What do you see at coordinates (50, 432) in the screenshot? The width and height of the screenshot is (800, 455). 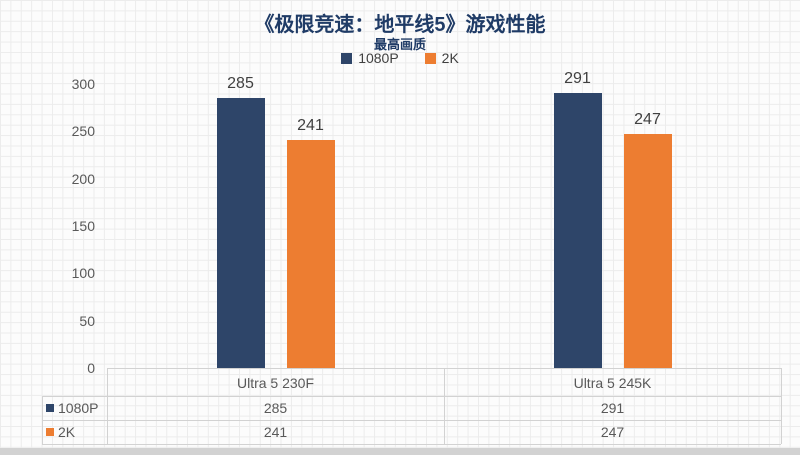 I see `table-series-key-2k-icon` at bounding box center [50, 432].